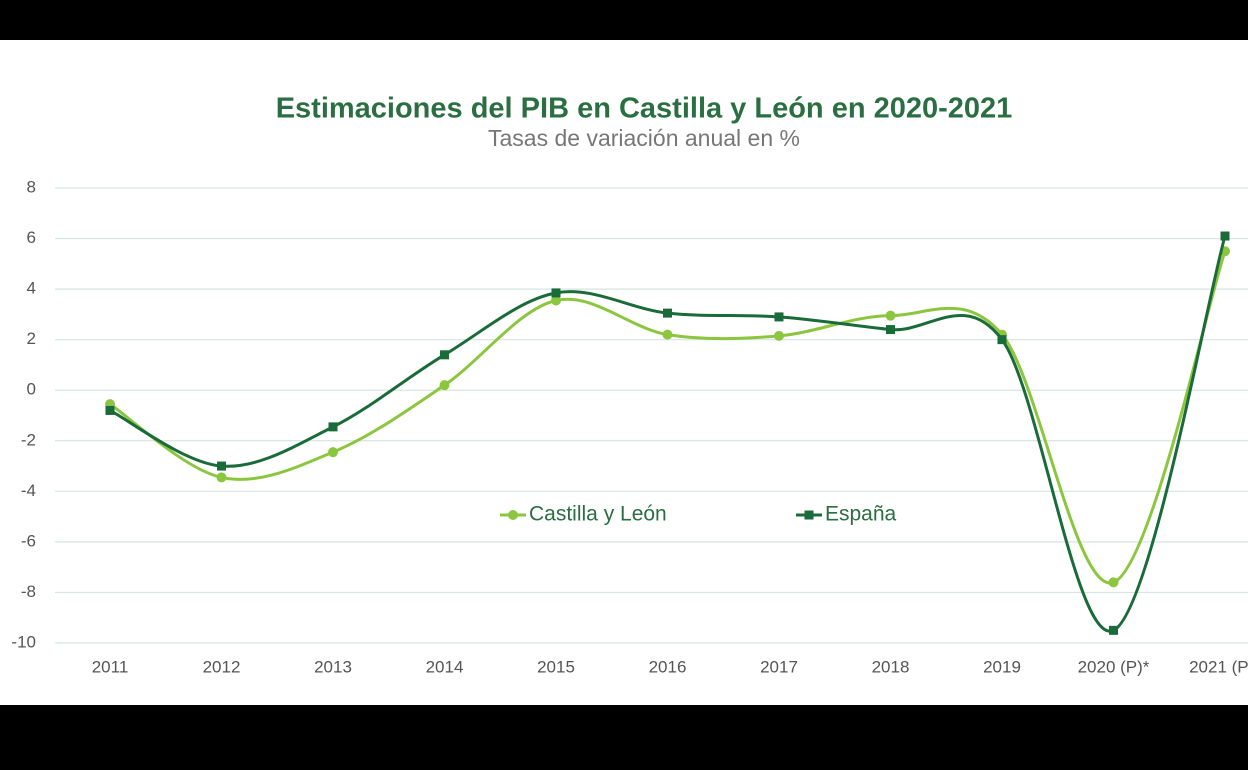  What do you see at coordinates (28, 591) in the screenshot?
I see `y-tick-label: -8` at bounding box center [28, 591].